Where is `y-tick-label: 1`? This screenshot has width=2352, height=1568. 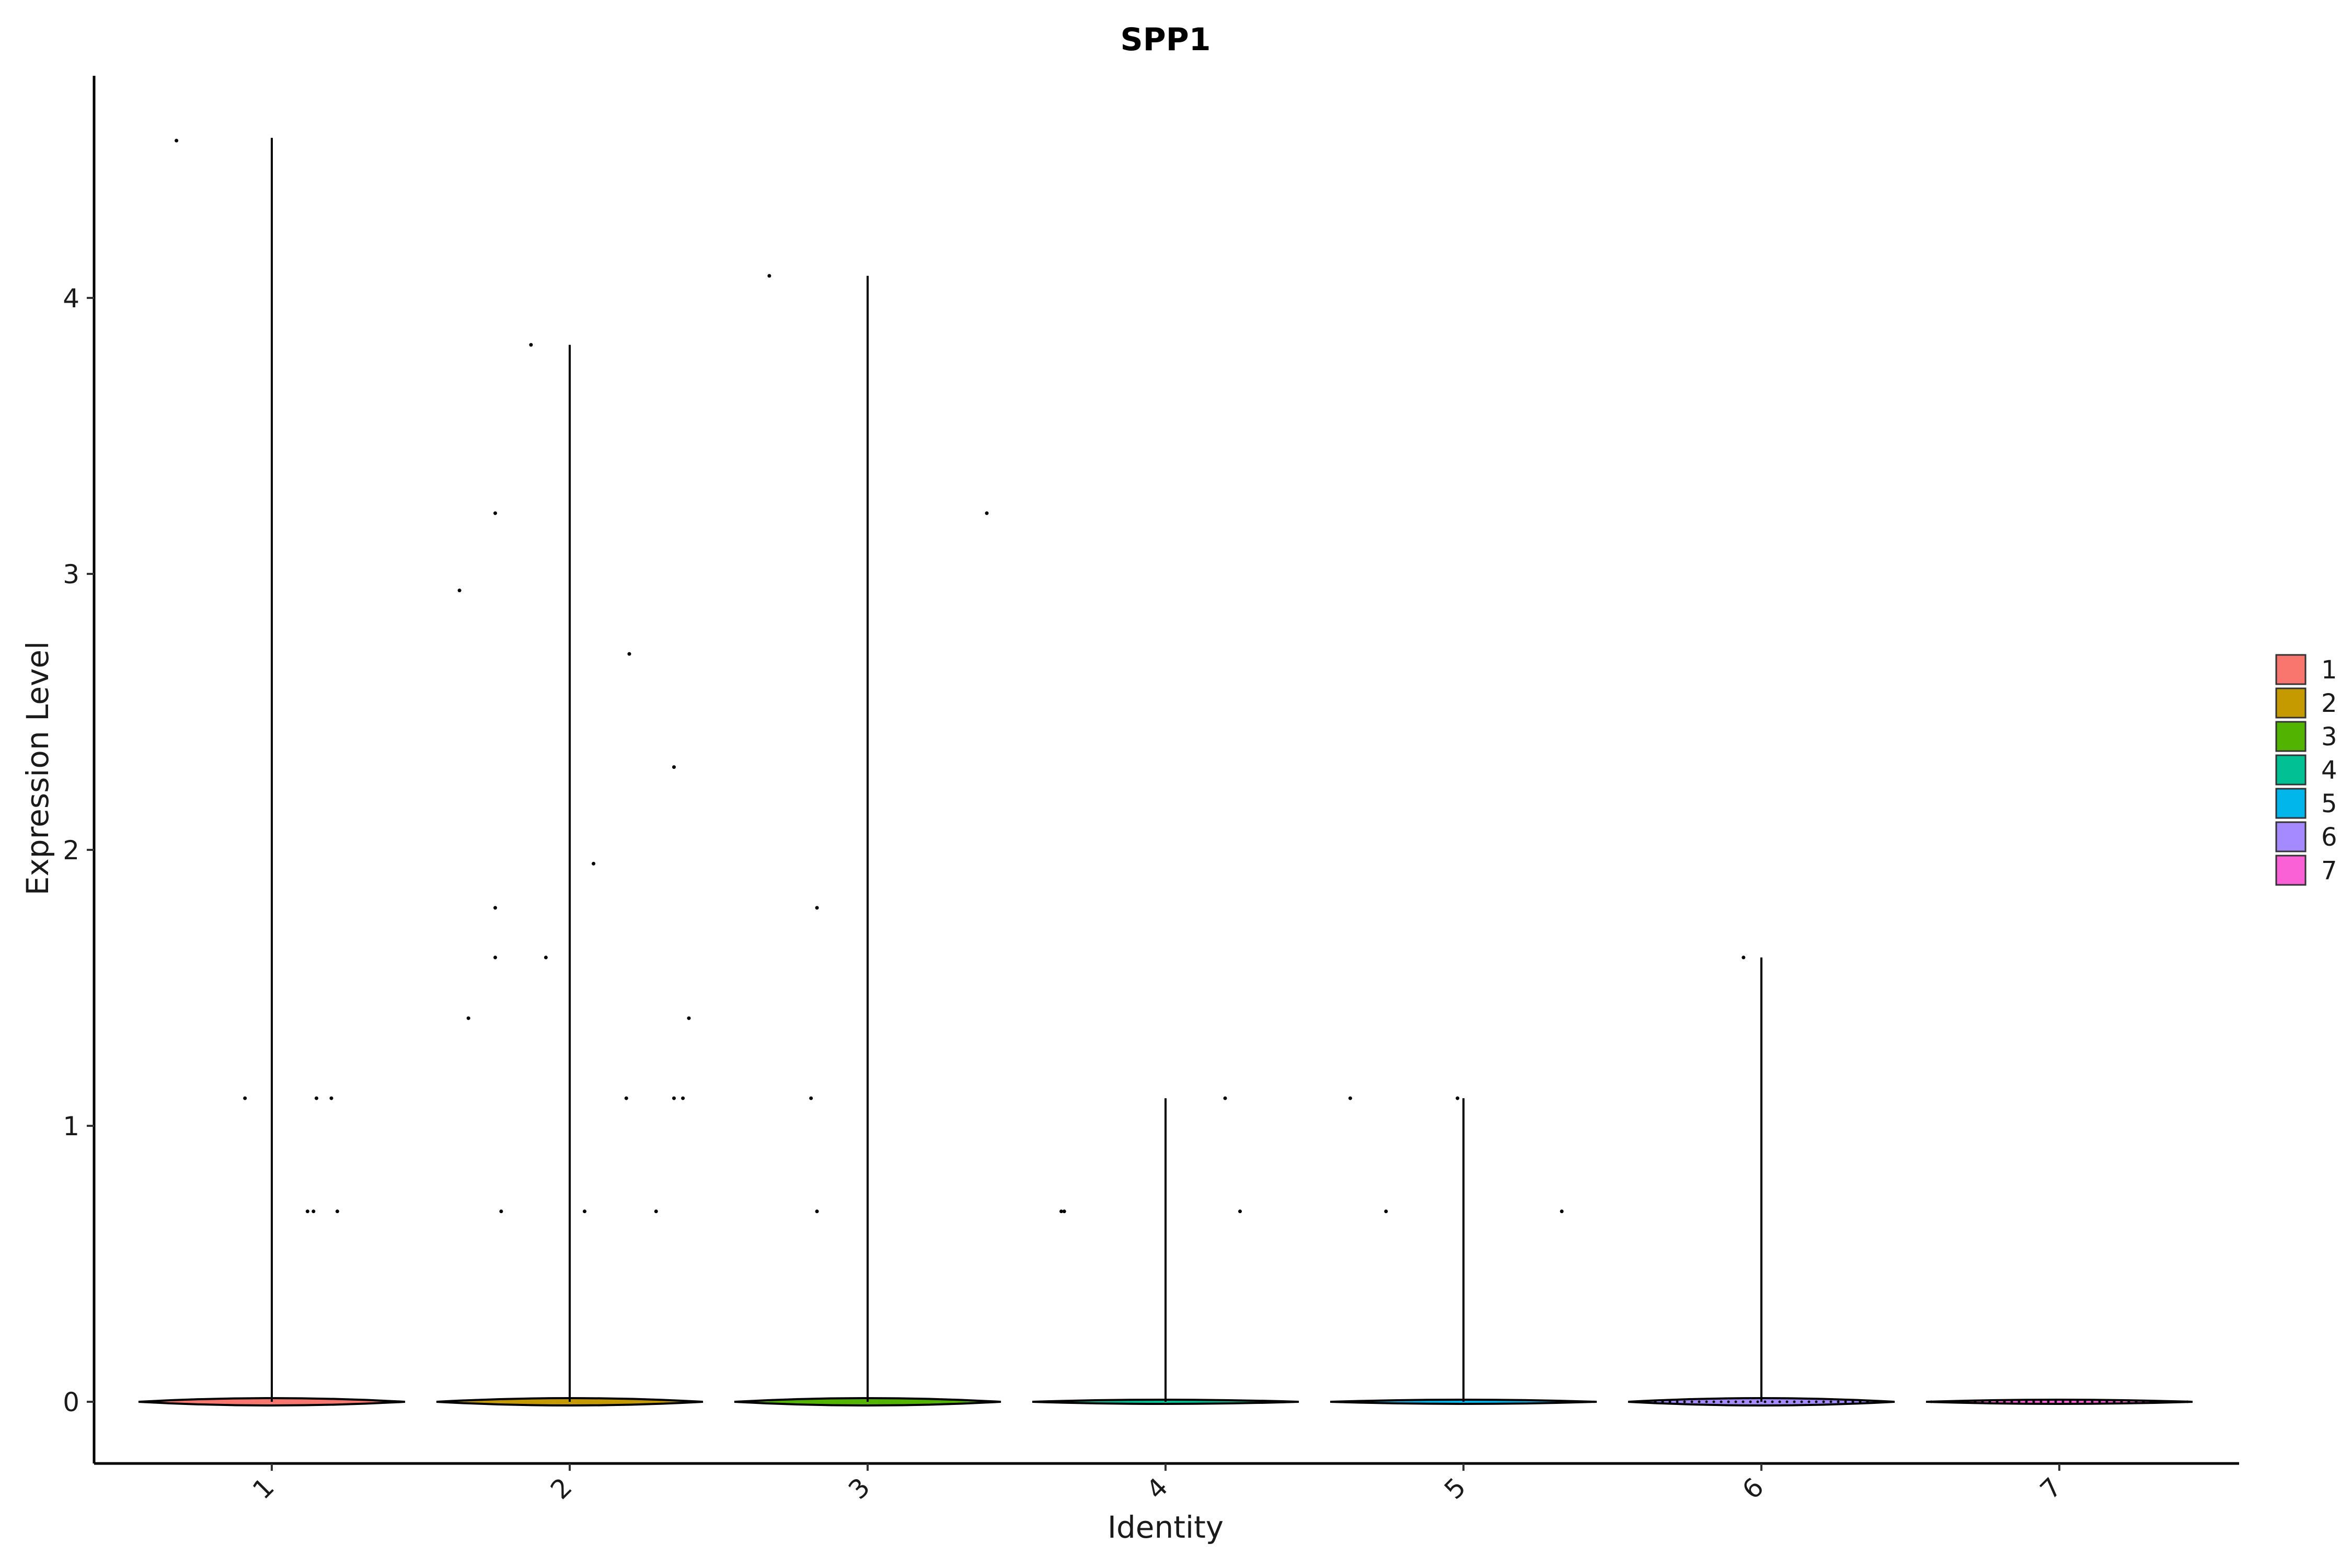 y-tick-label: 1 is located at coordinates (71, 1126).